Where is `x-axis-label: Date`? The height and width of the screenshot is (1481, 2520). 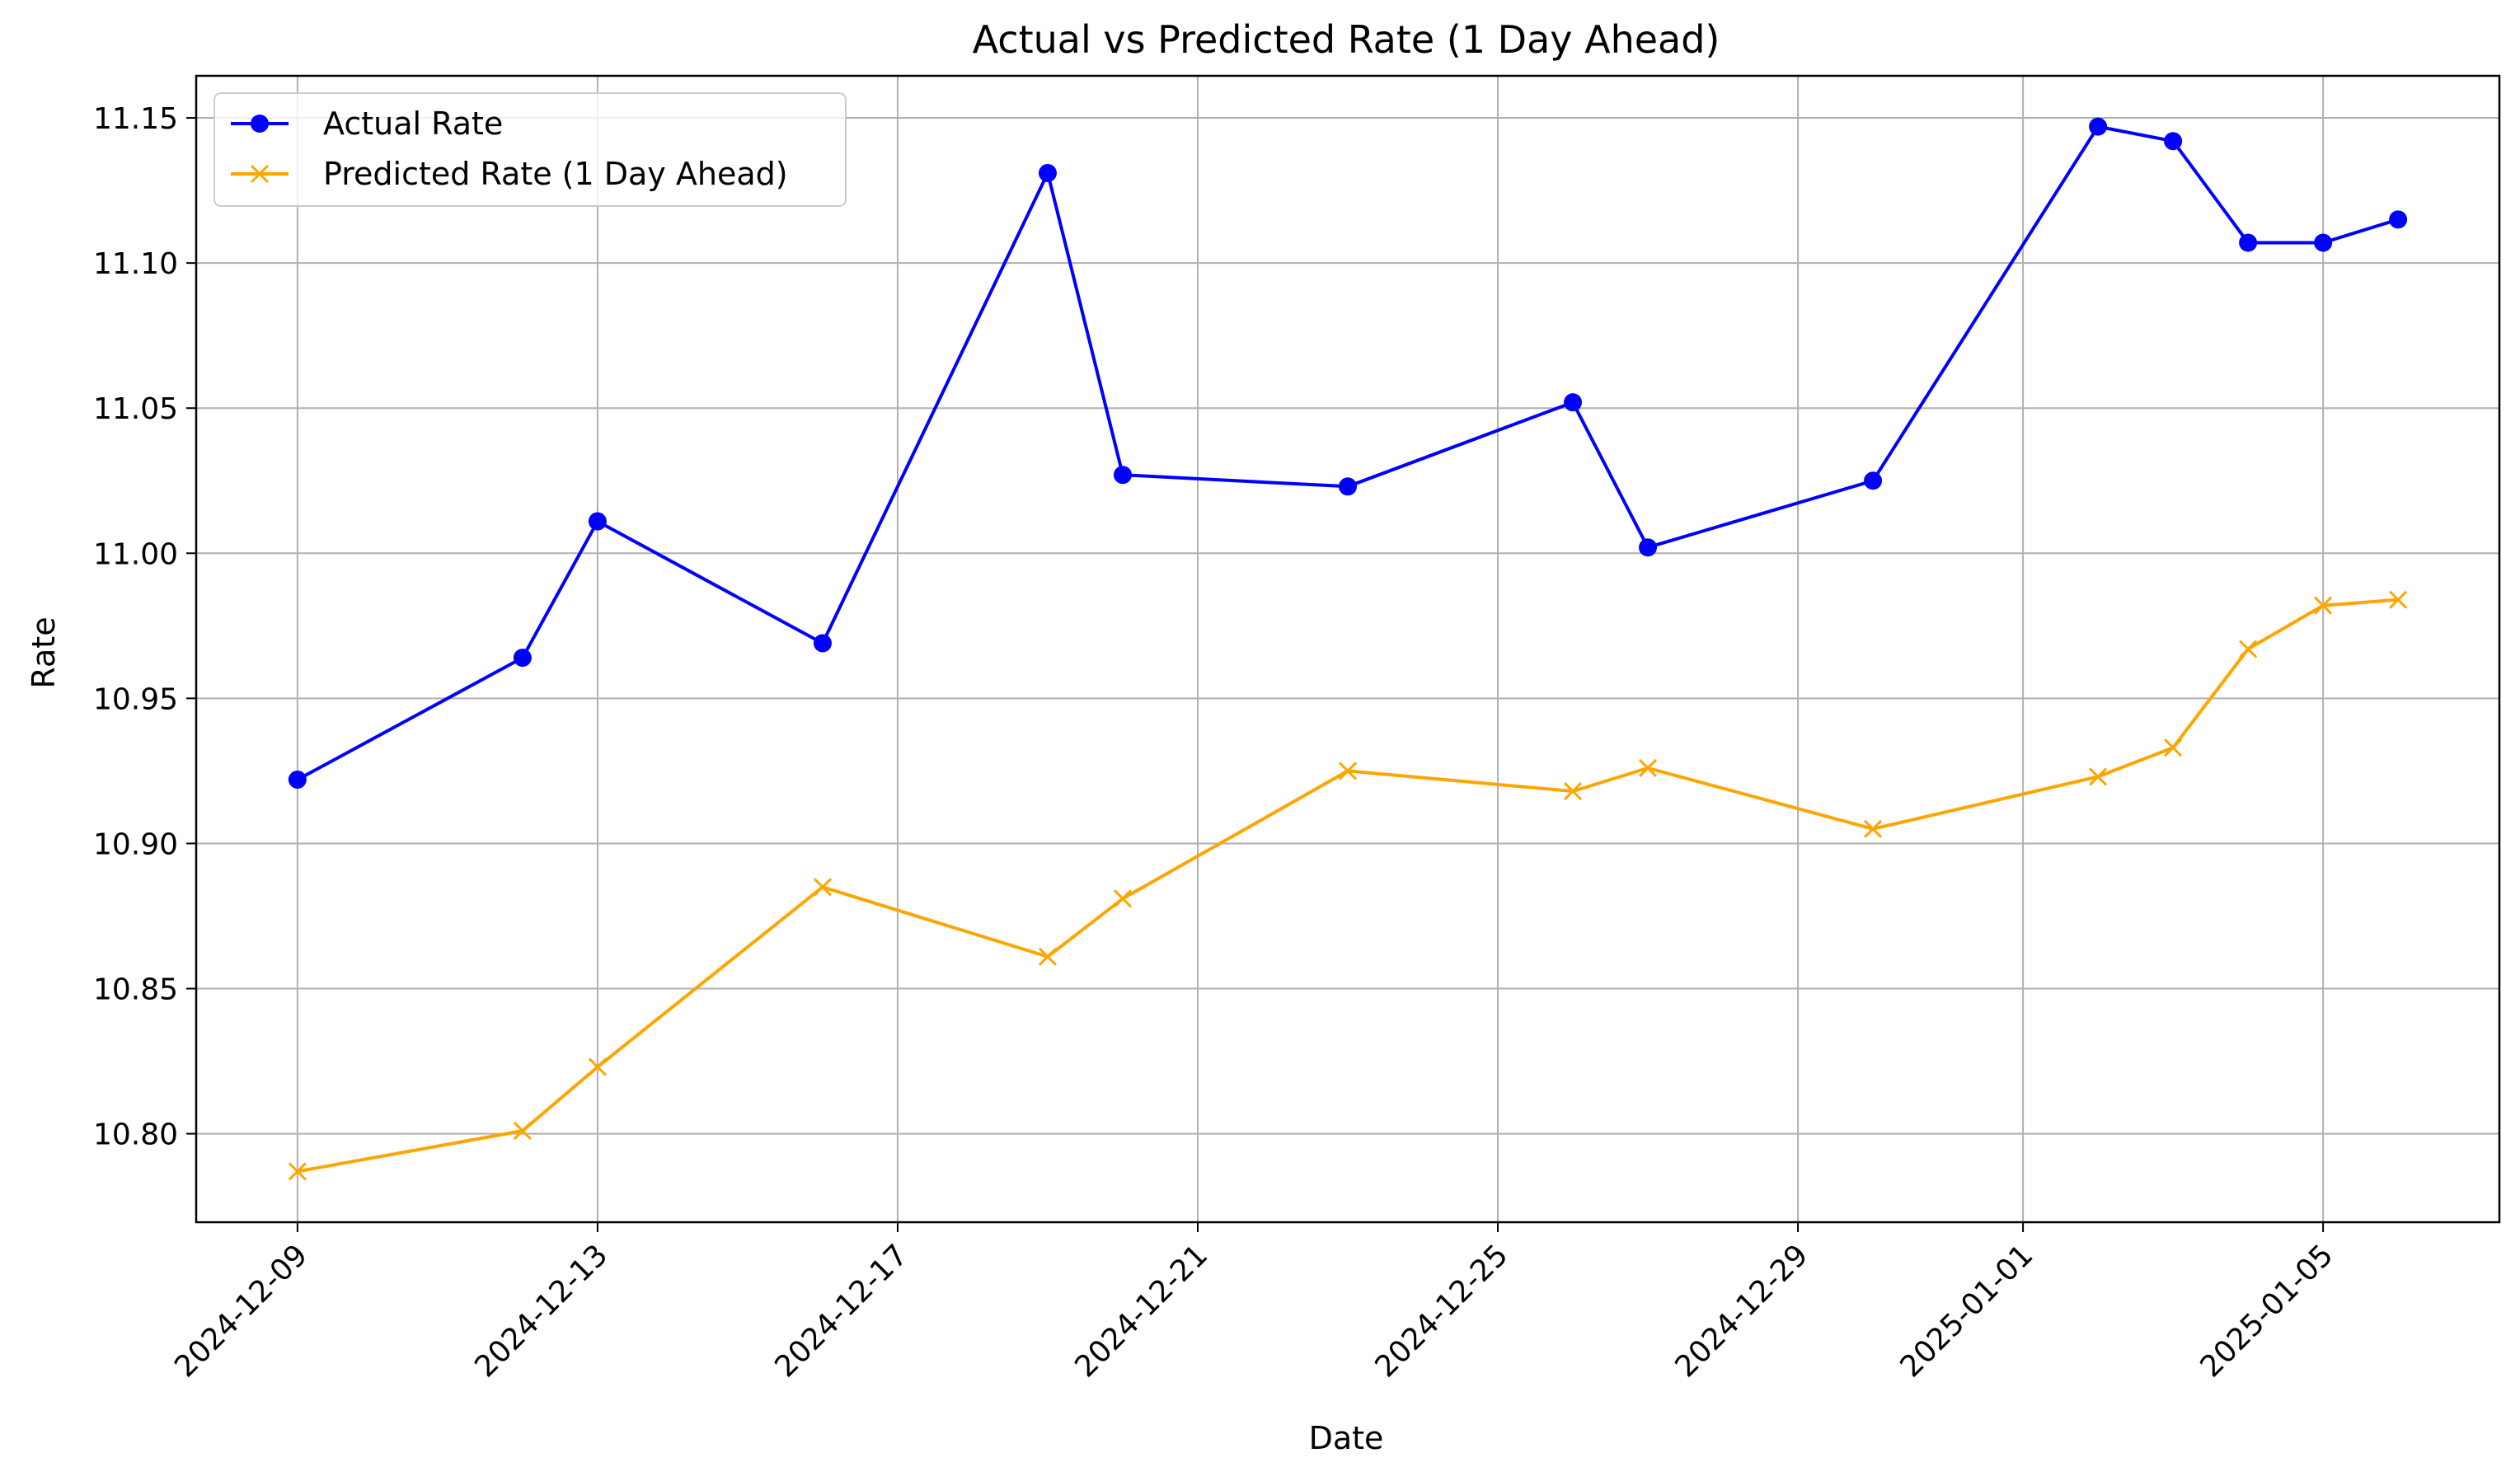 x-axis-label: Date is located at coordinates (1346, 1438).